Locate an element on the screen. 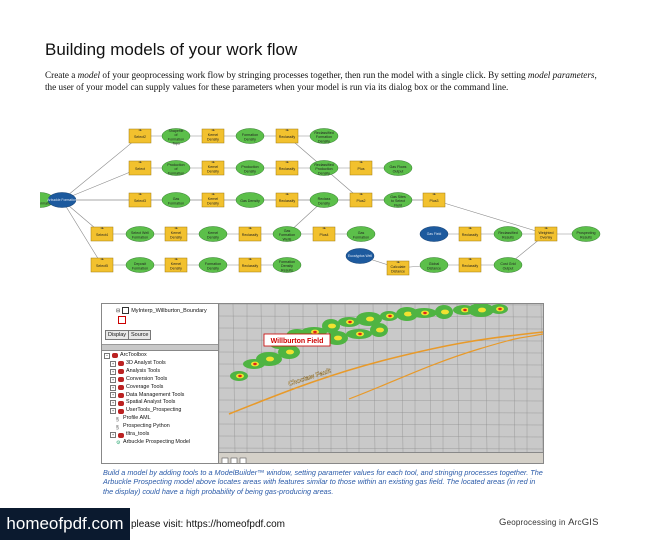  toolbox-item: + Analysis Tools is located at coordinates (147, 372).